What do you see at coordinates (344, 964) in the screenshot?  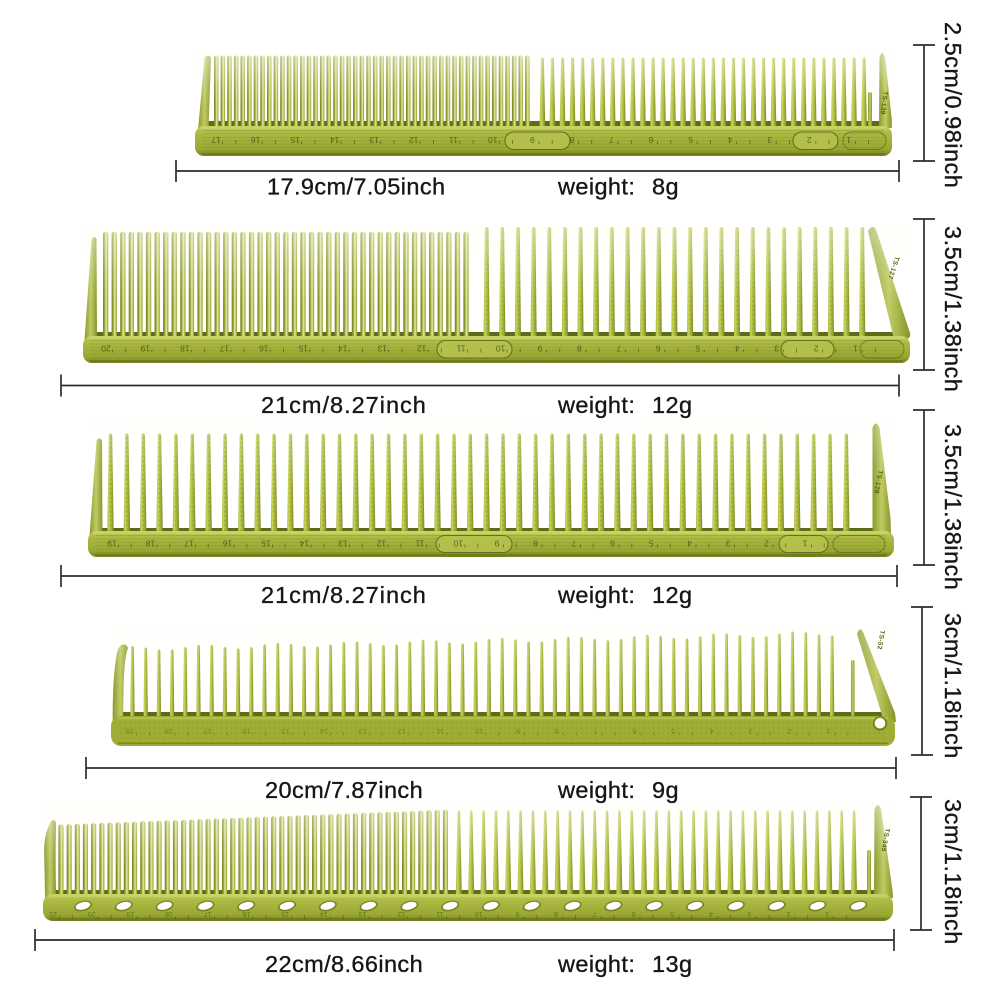 I see `svg-text: 22cm/8.66inch` at bounding box center [344, 964].